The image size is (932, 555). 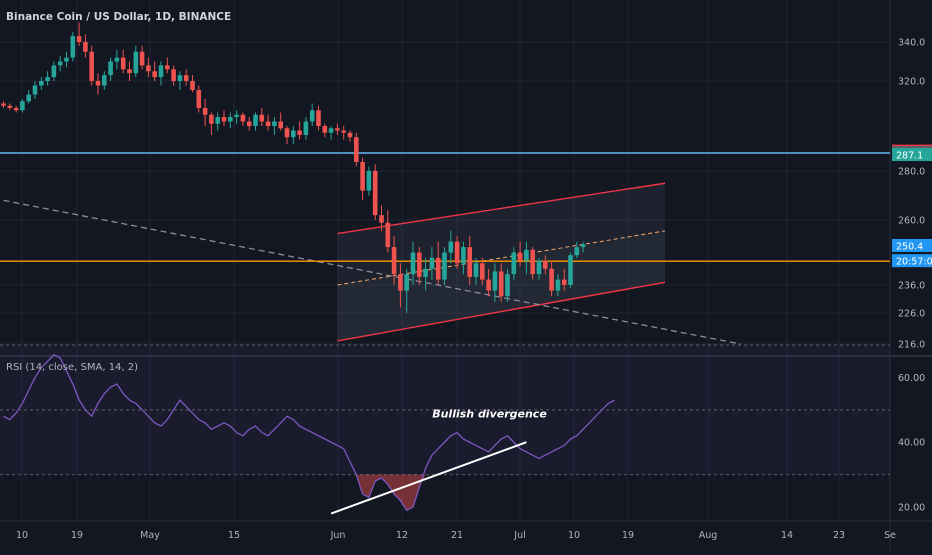 I want to click on x-tick-label: 14, so click(x=787, y=535).